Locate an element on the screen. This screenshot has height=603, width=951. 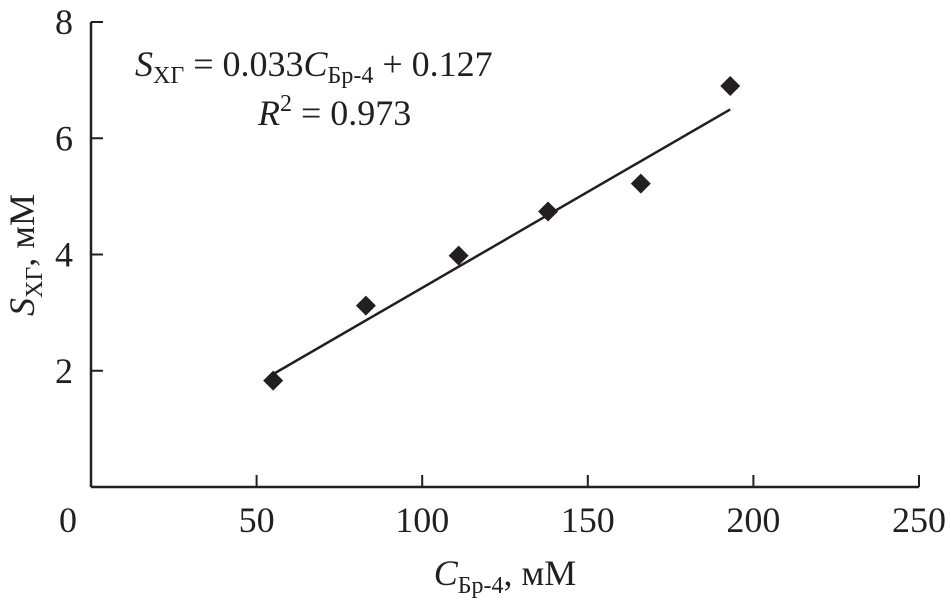
r-squared: R2 = 0.973 is located at coordinates (334, 112).